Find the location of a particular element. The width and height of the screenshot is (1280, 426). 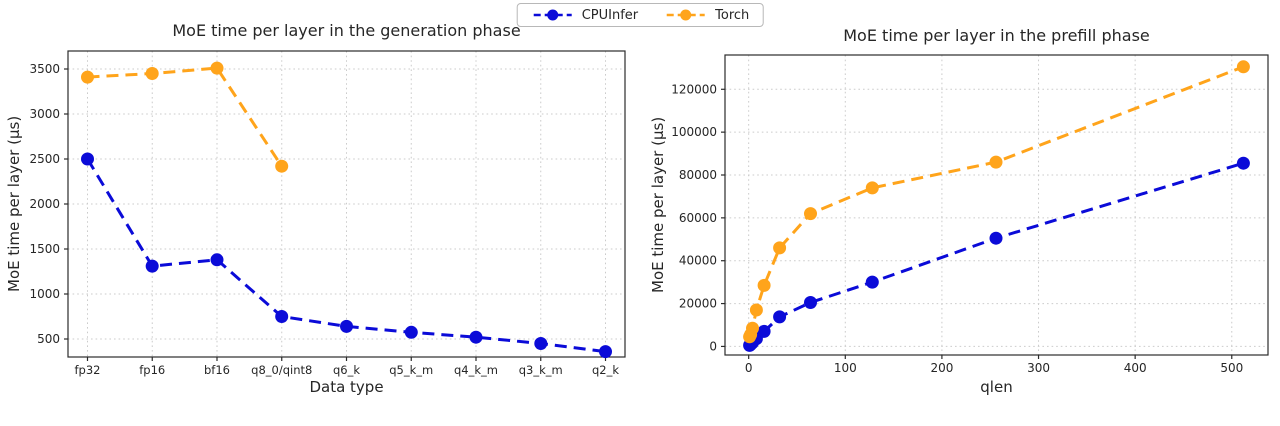

svg-text: 300 is located at coordinates (1038, 368).